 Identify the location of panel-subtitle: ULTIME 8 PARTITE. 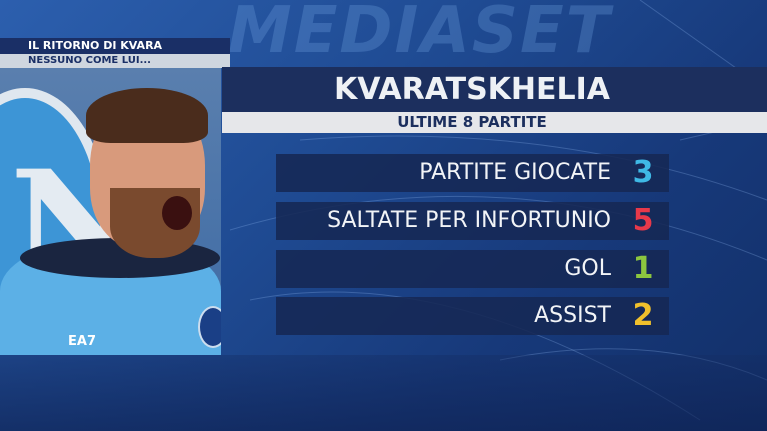
(472, 122).